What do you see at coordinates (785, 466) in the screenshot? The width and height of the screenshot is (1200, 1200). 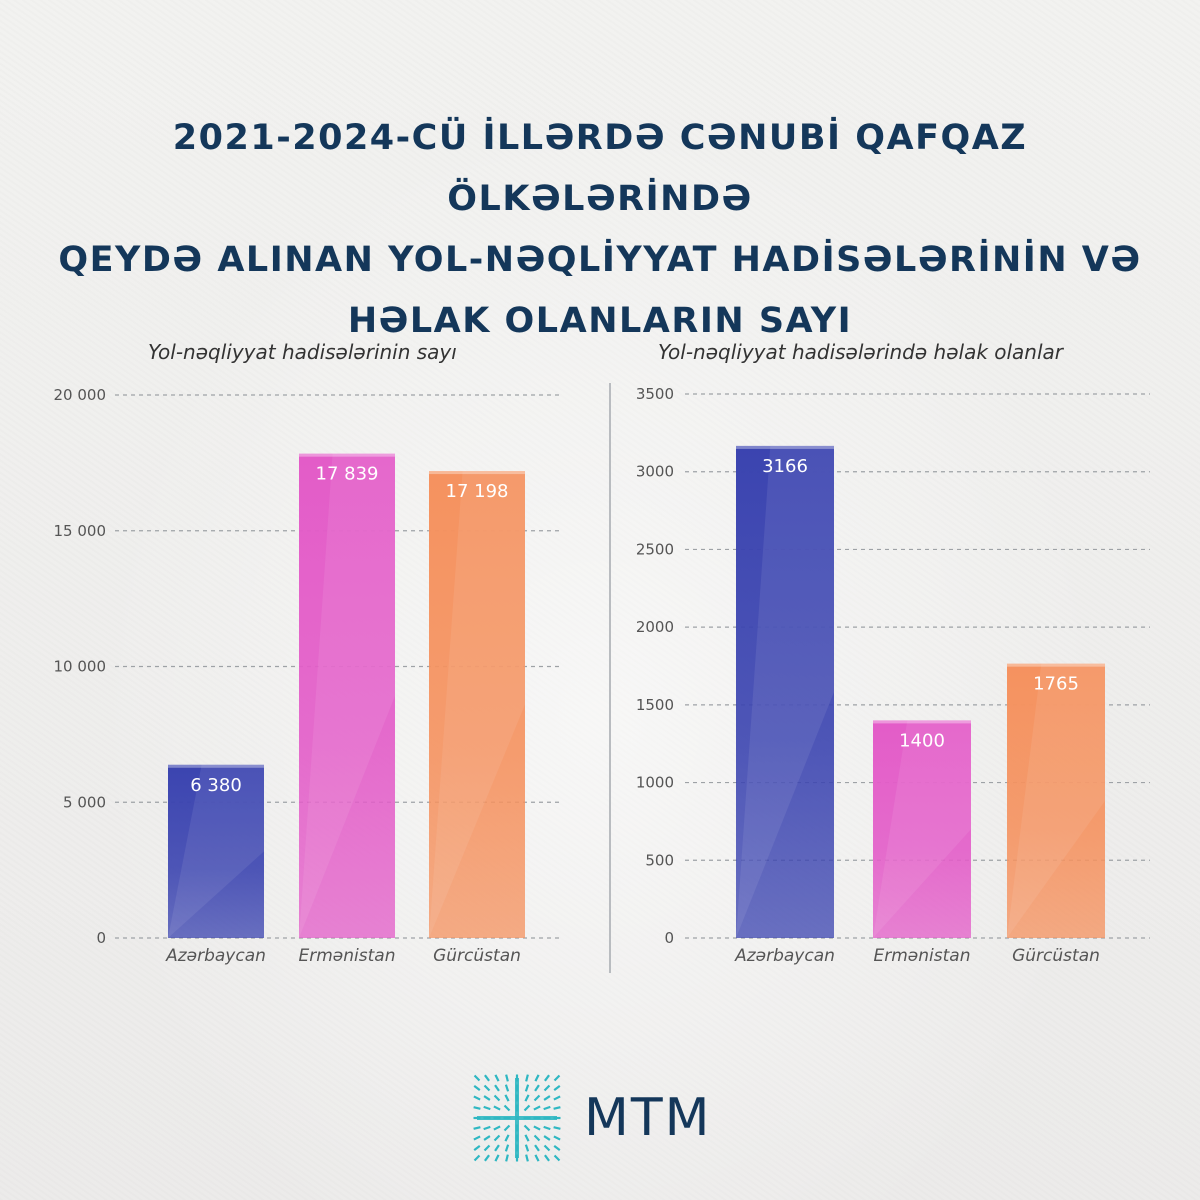 I see `value-label-azerbaijan: 3166` at bounding box center [785, 466].